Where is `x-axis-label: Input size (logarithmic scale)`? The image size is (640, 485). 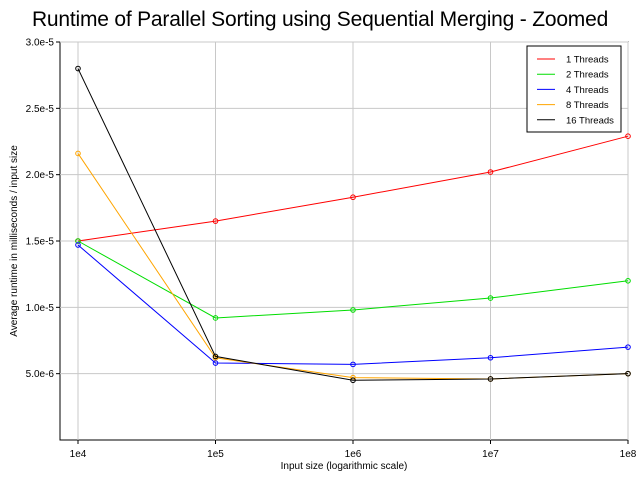 x-axis-label: Input size (logarithmic scale) is located at coordinates (344, 466).